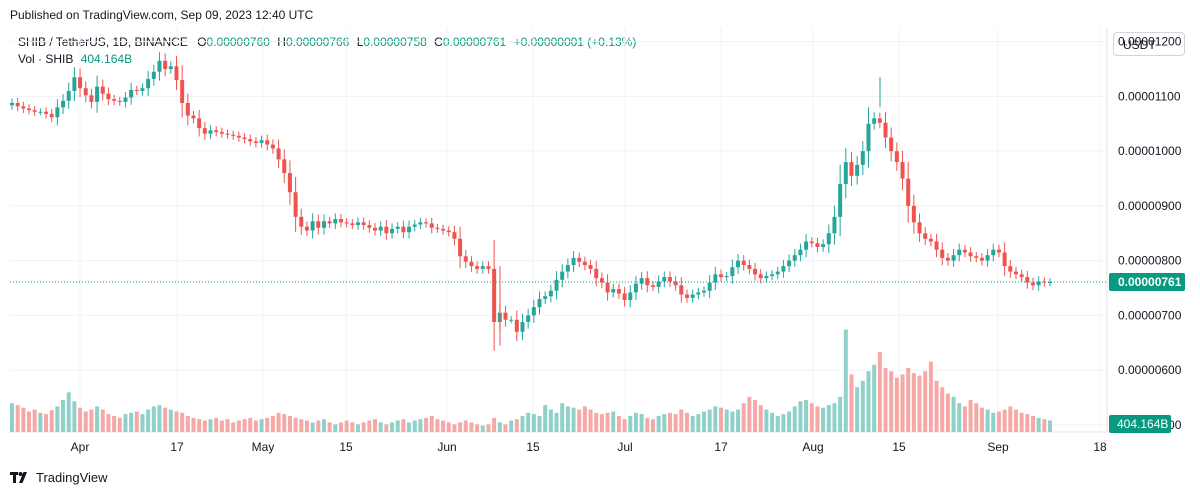 The width and height of the screenshot is (1200, 495). What do you see at coordinates (1147, 282) in the screenshot?
I see `last-price-badge` at bounding box center [1147, 282].